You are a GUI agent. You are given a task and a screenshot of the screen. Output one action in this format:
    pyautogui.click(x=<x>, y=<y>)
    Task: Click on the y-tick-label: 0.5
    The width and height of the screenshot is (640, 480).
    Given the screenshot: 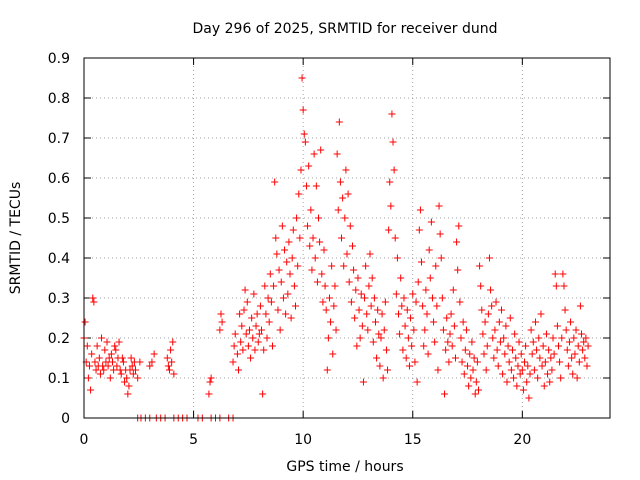 What is the action you would take?
    pyautogui.click(x=59, y=219)
    